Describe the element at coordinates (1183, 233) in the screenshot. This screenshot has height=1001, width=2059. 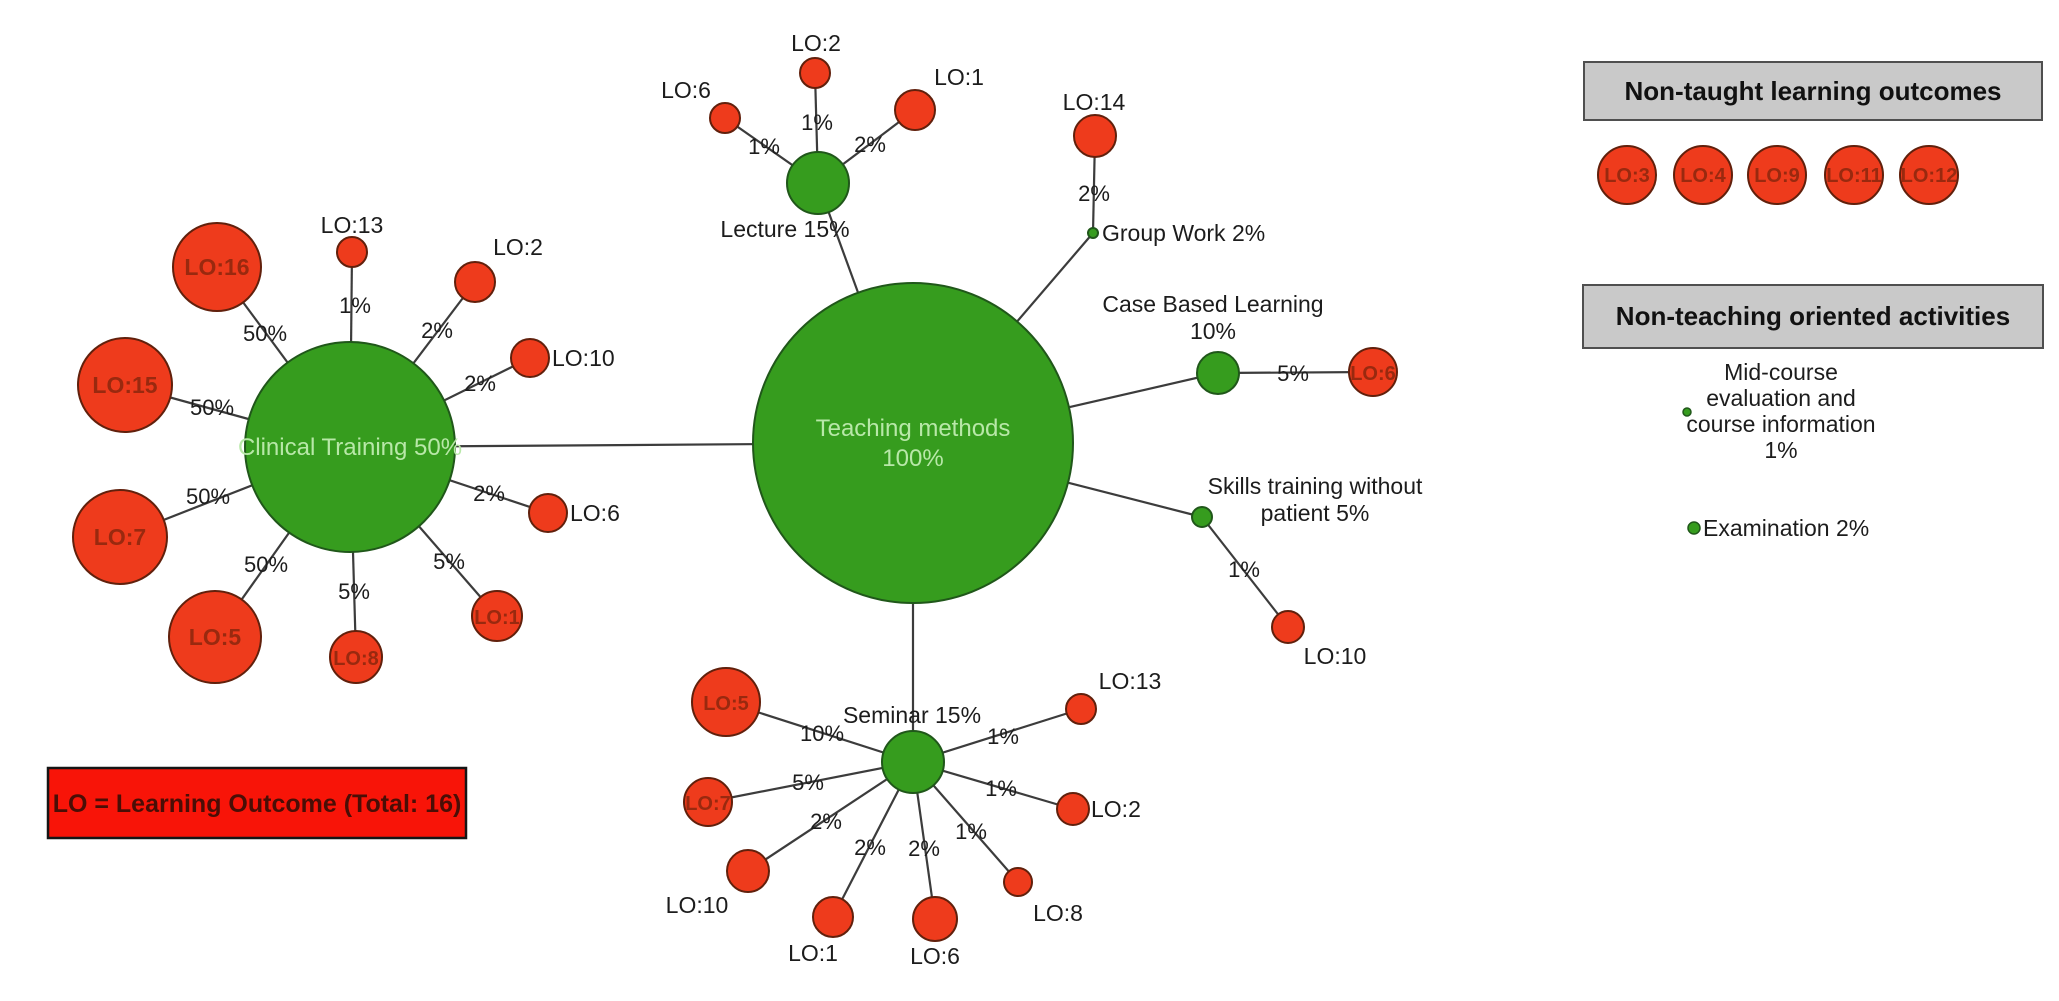
I see `hub-label: Group Work 2%` at that location.